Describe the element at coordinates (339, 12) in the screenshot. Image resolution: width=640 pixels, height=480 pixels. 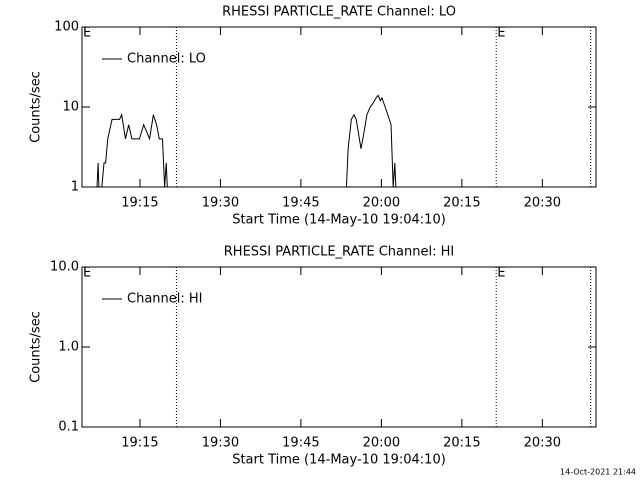
I see `chart-title: RHESSI PARTICLE_RATE Channel: LO` at that location.